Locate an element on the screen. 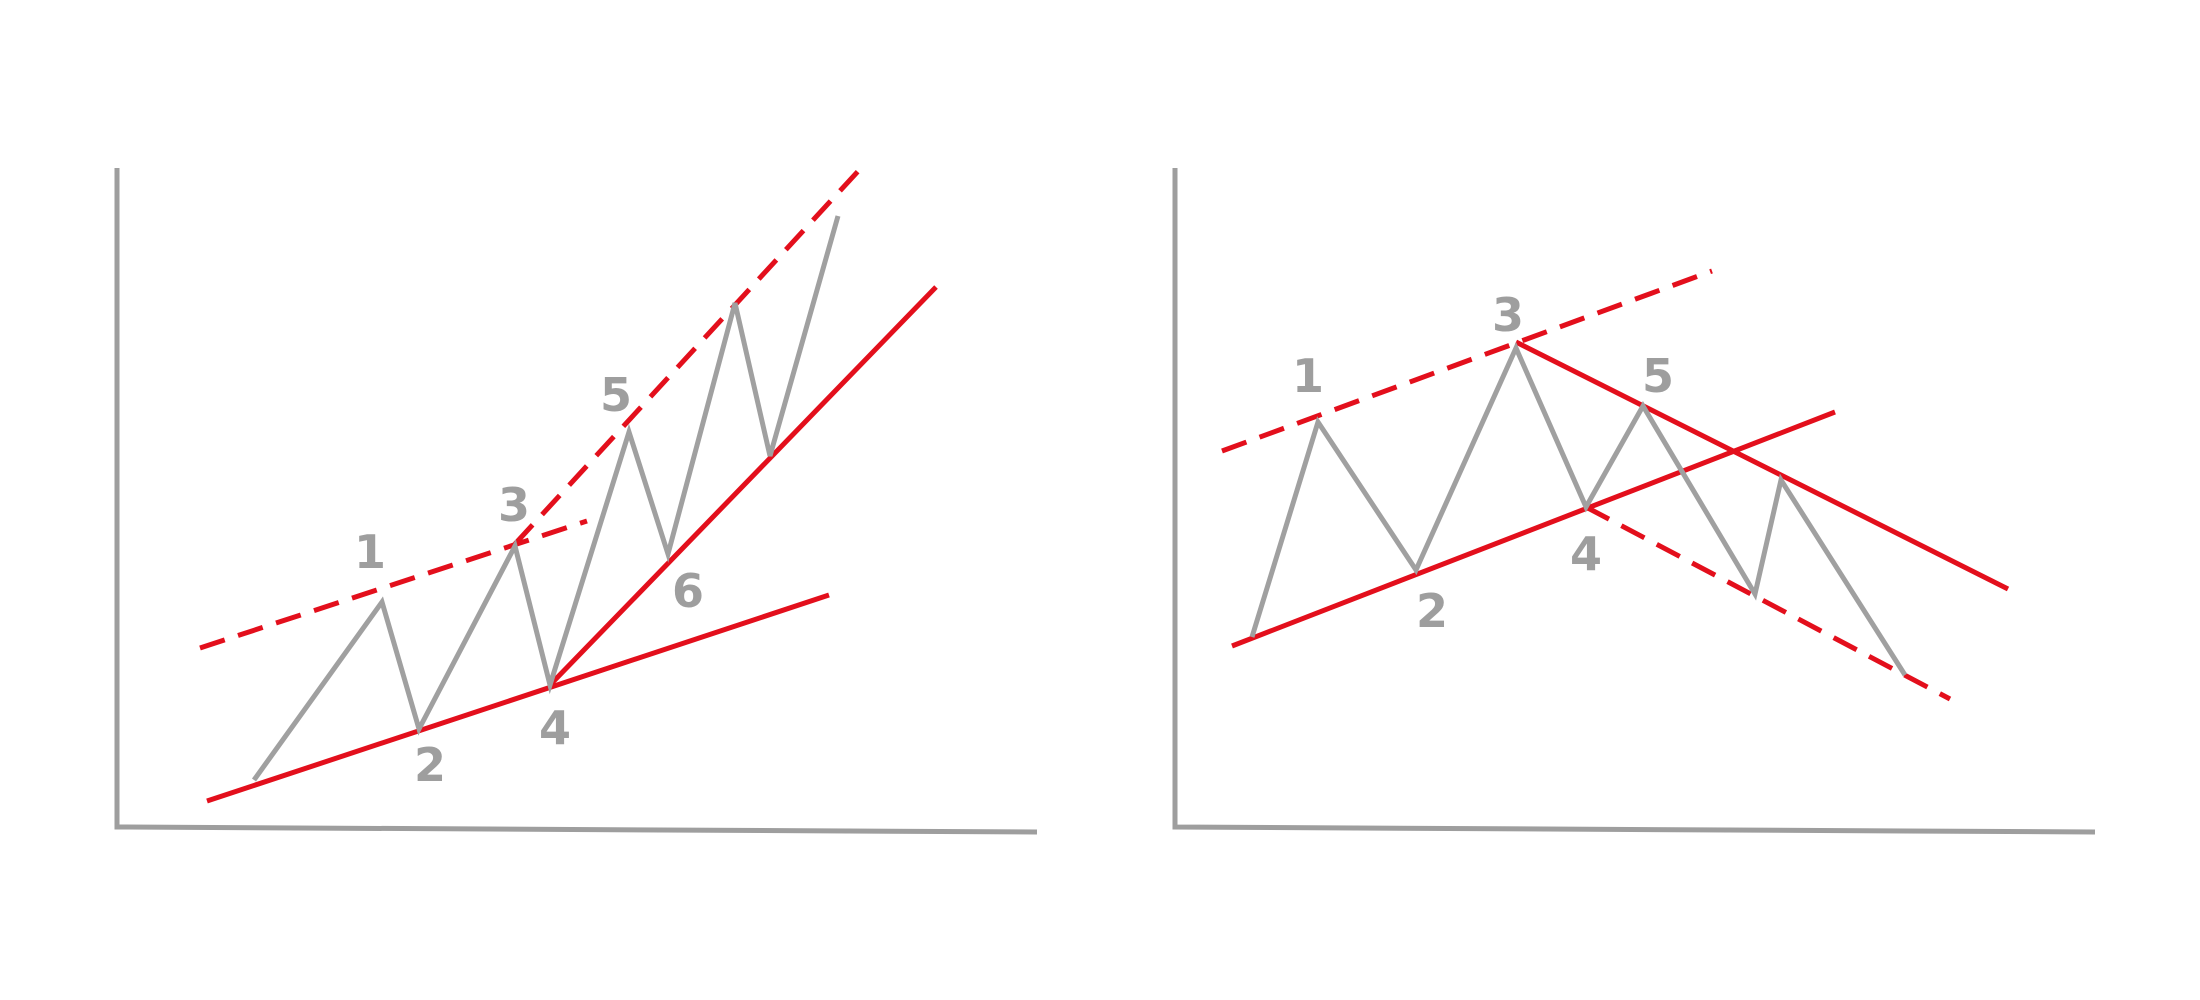 The width and height of the screenshot is (2200, 1000). right-wave-label-3: 3 is located at coordinates (1508, 315).